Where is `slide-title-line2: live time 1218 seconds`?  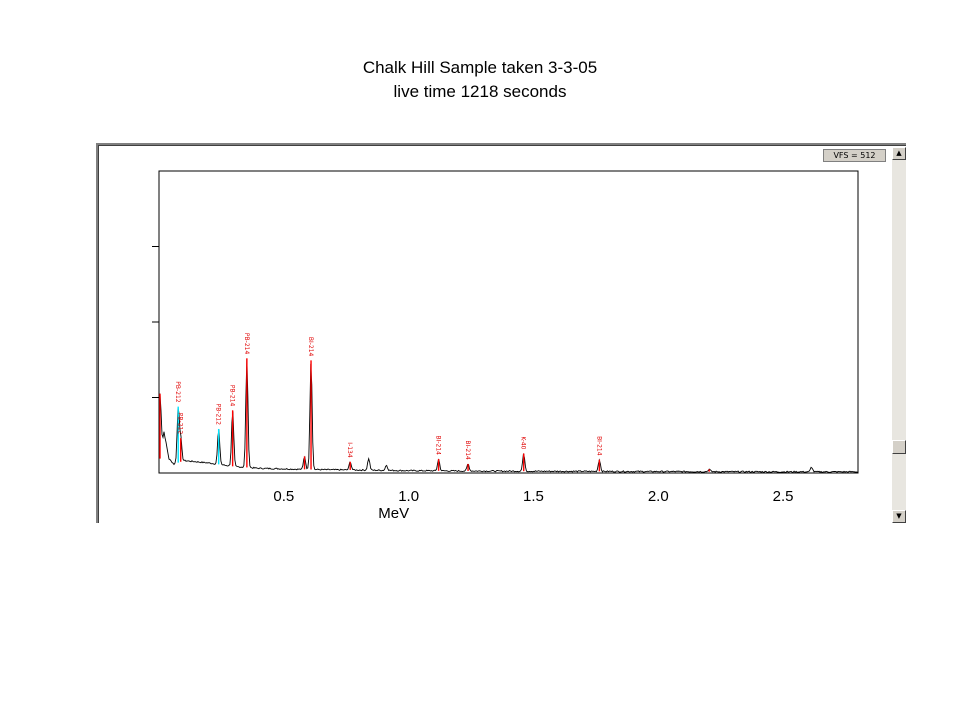 slide-title-line2: live time 1218 seconds is located at coordinates (480, 91).